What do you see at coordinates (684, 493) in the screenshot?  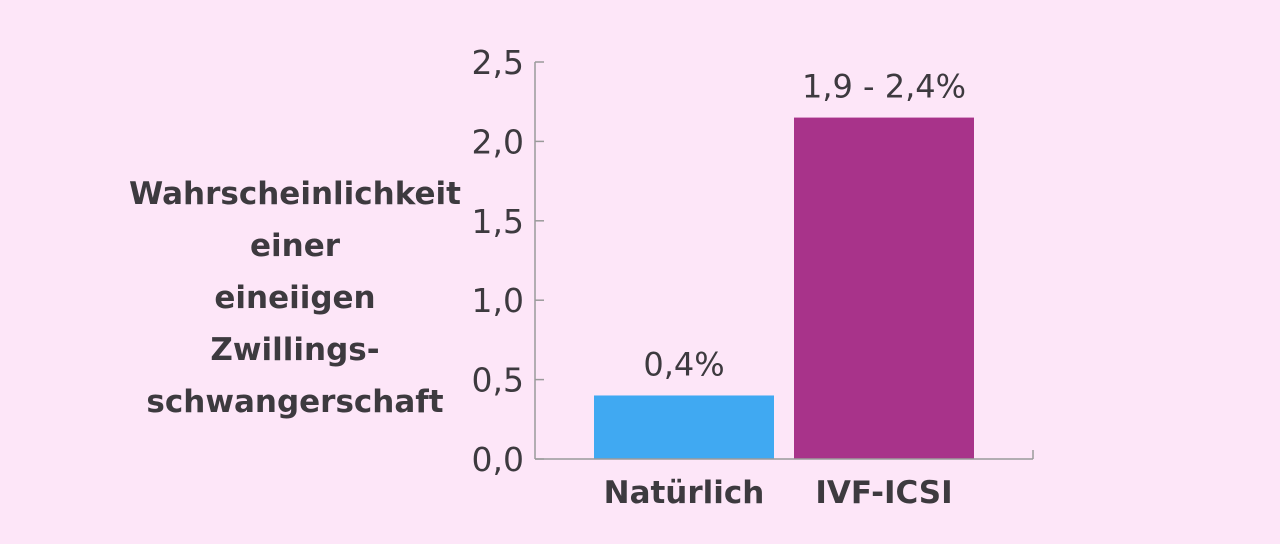 I see `x-category-label: Natürlich` at bounding box center [684, 493].